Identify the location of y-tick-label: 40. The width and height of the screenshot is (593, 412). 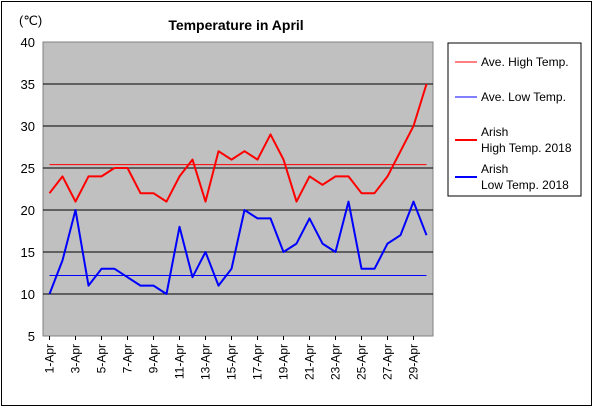
(28, 42).